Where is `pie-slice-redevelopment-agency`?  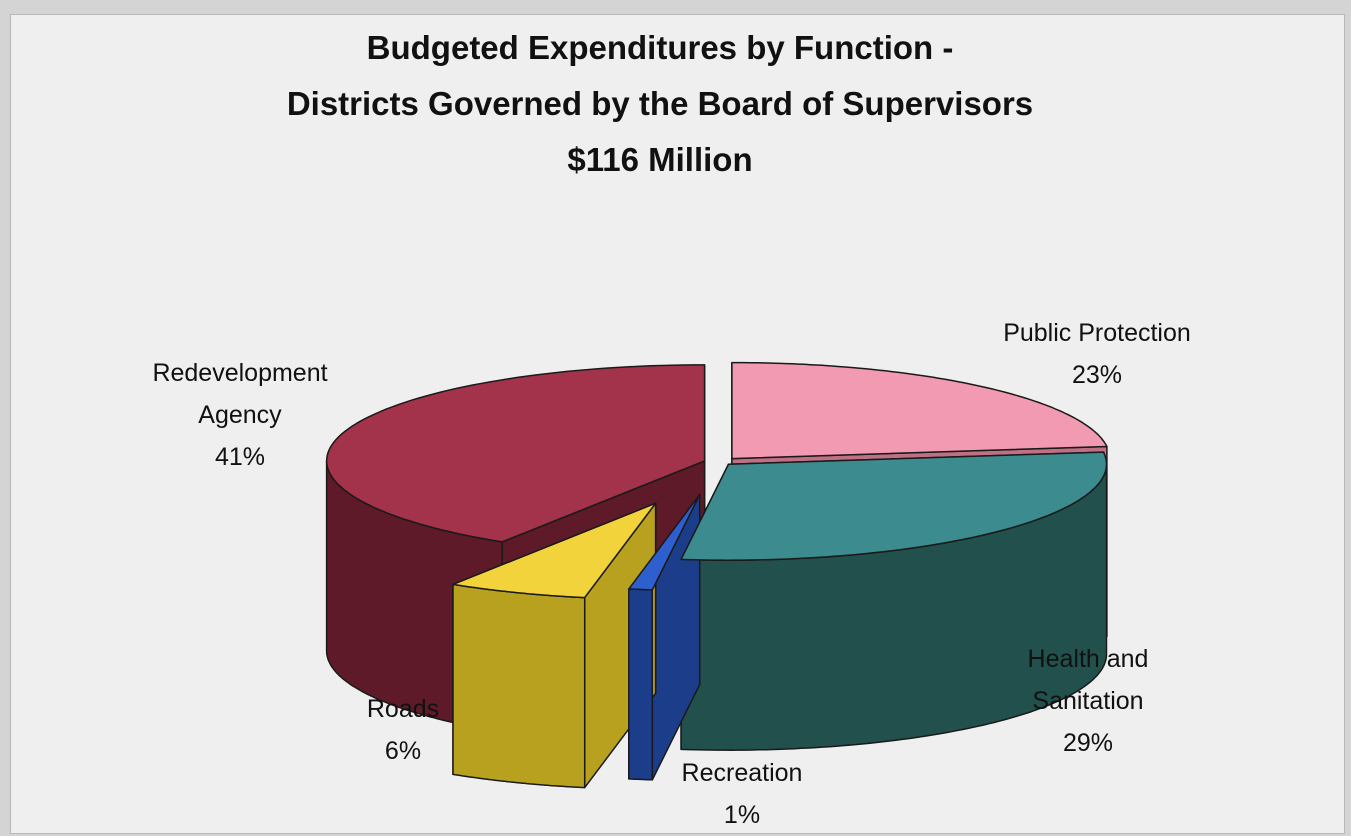
pie-slice-redevelopment-agency is located at coordinates (515, 453).